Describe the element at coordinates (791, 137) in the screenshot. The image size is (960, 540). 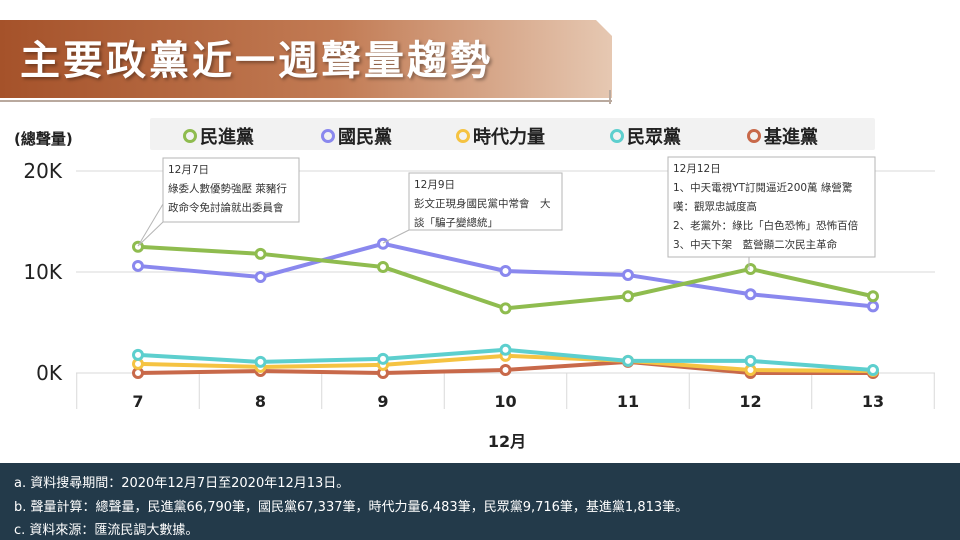
I see `legend-label: 基進黨` at that location.